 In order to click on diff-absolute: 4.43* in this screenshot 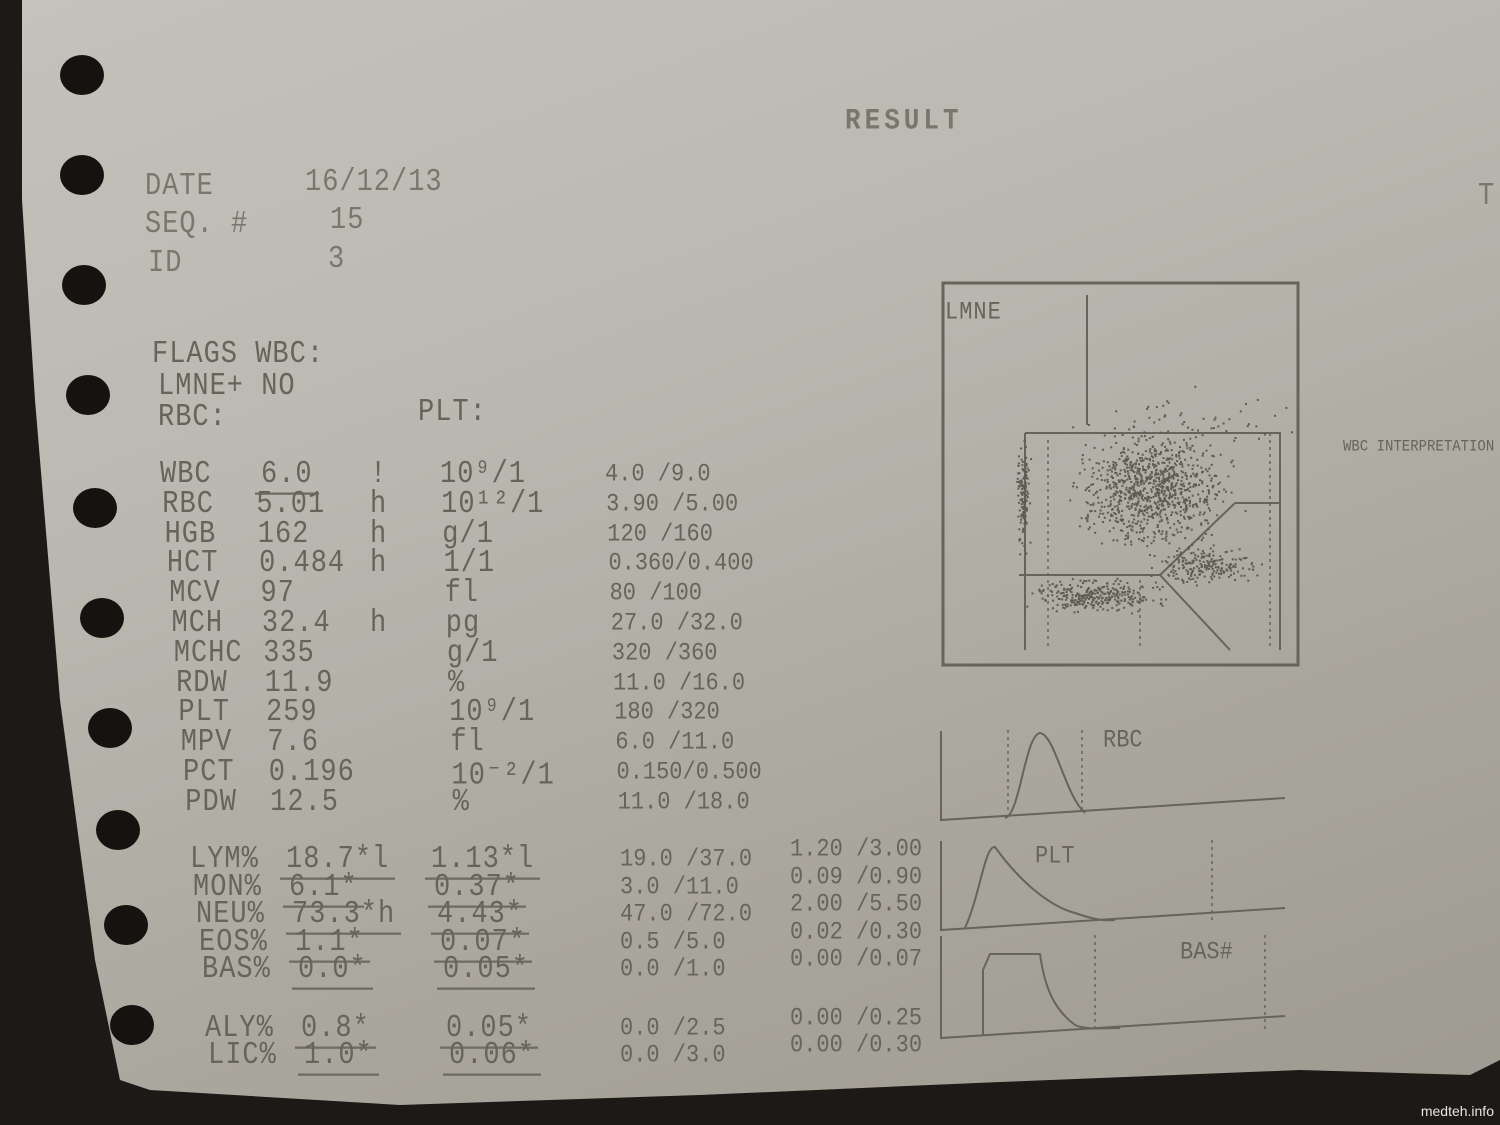, I will do `click(480, 916)`.